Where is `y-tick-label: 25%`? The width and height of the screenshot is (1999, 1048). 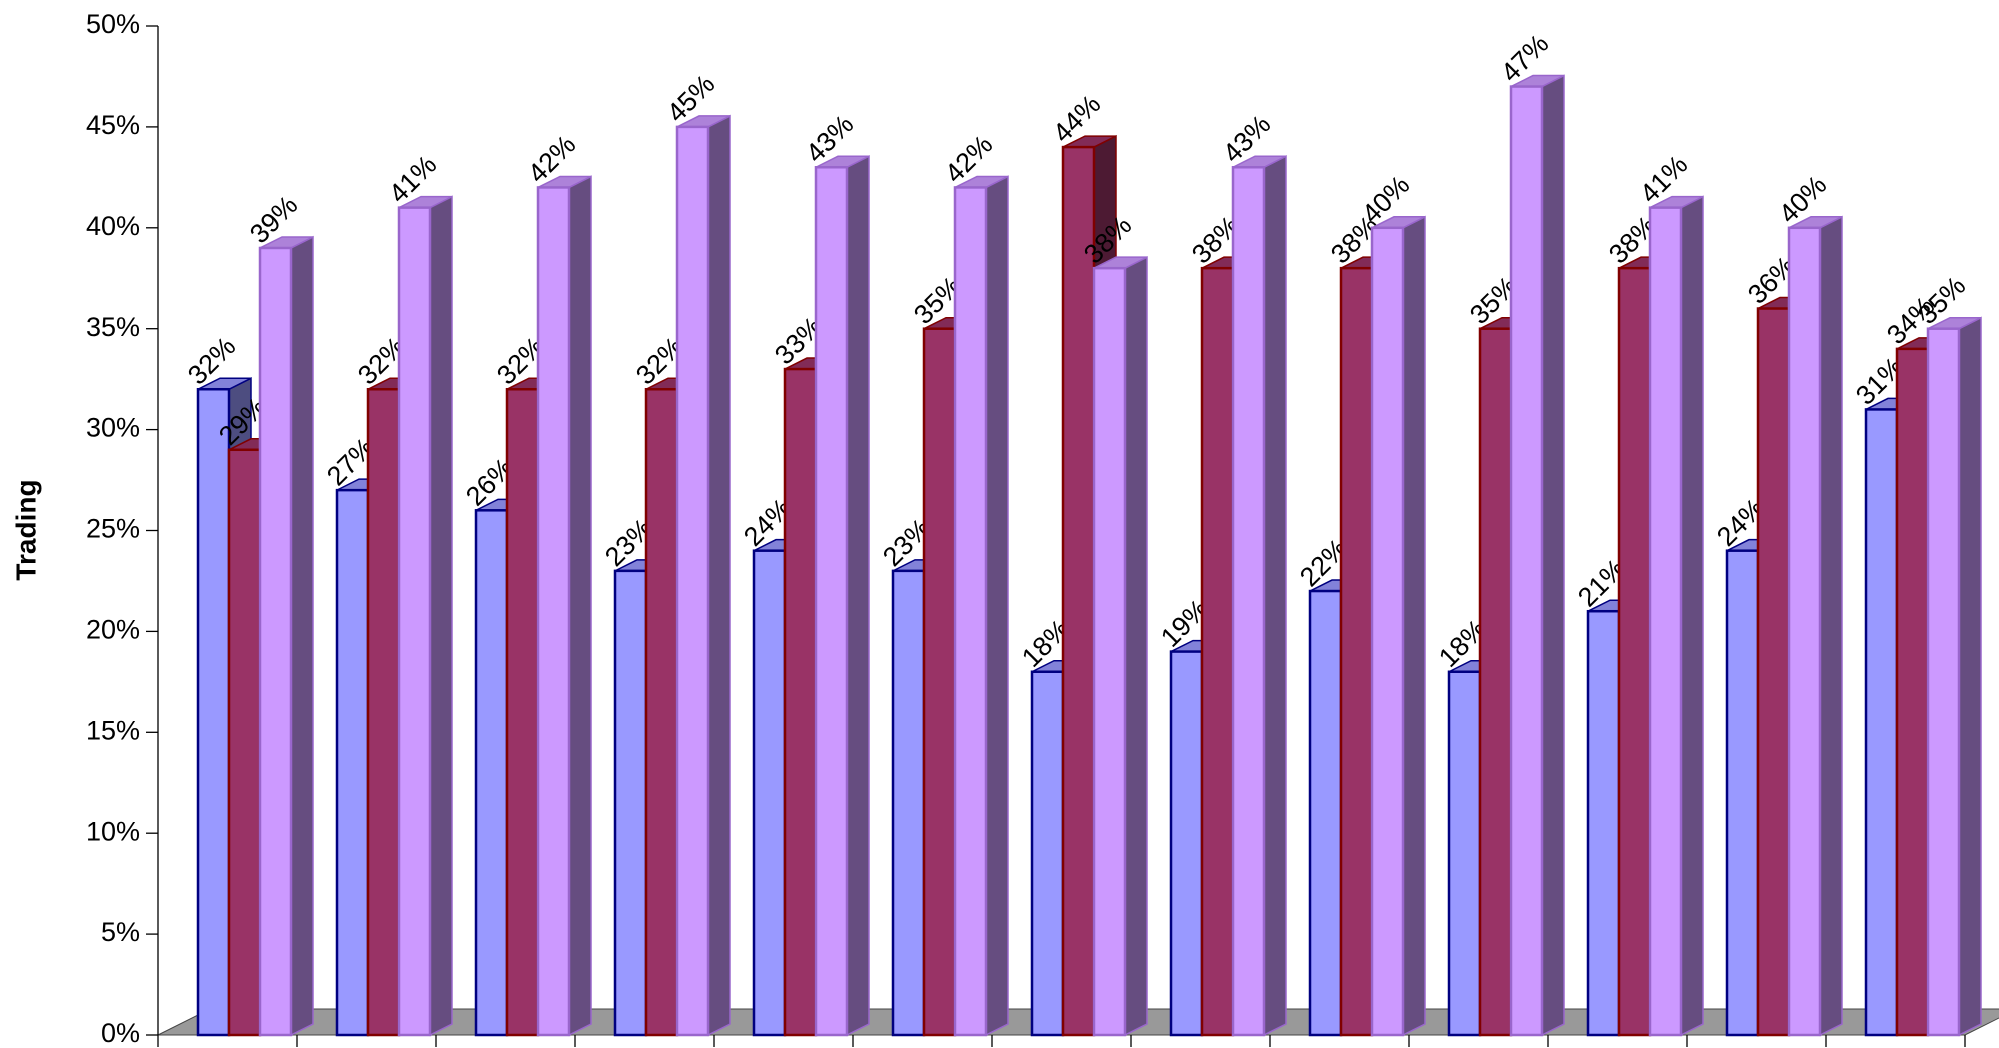
y-tick-label: 25% is located at coordinates (113, 529).